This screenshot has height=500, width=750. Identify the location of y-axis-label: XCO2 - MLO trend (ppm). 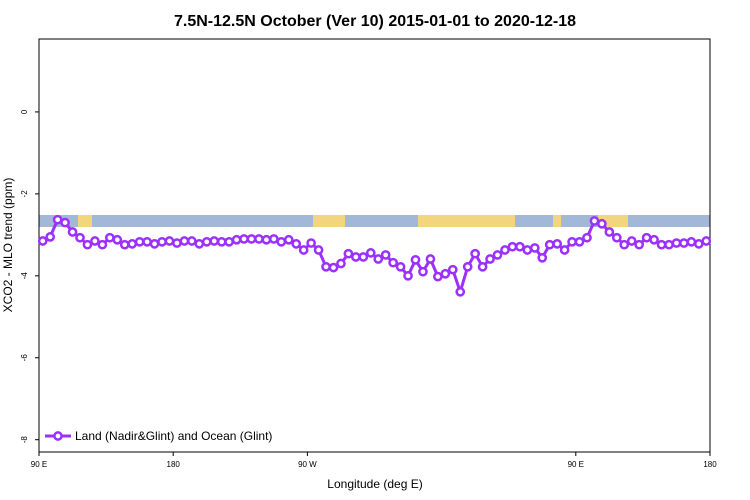
(8, 245).